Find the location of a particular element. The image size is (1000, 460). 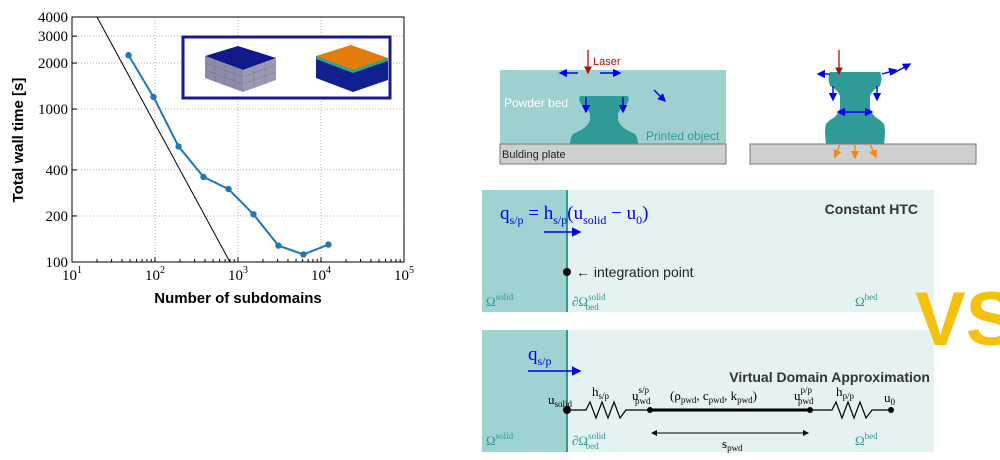

y-axis-label: Total wall time [s] is located at coordinates (18, 140).